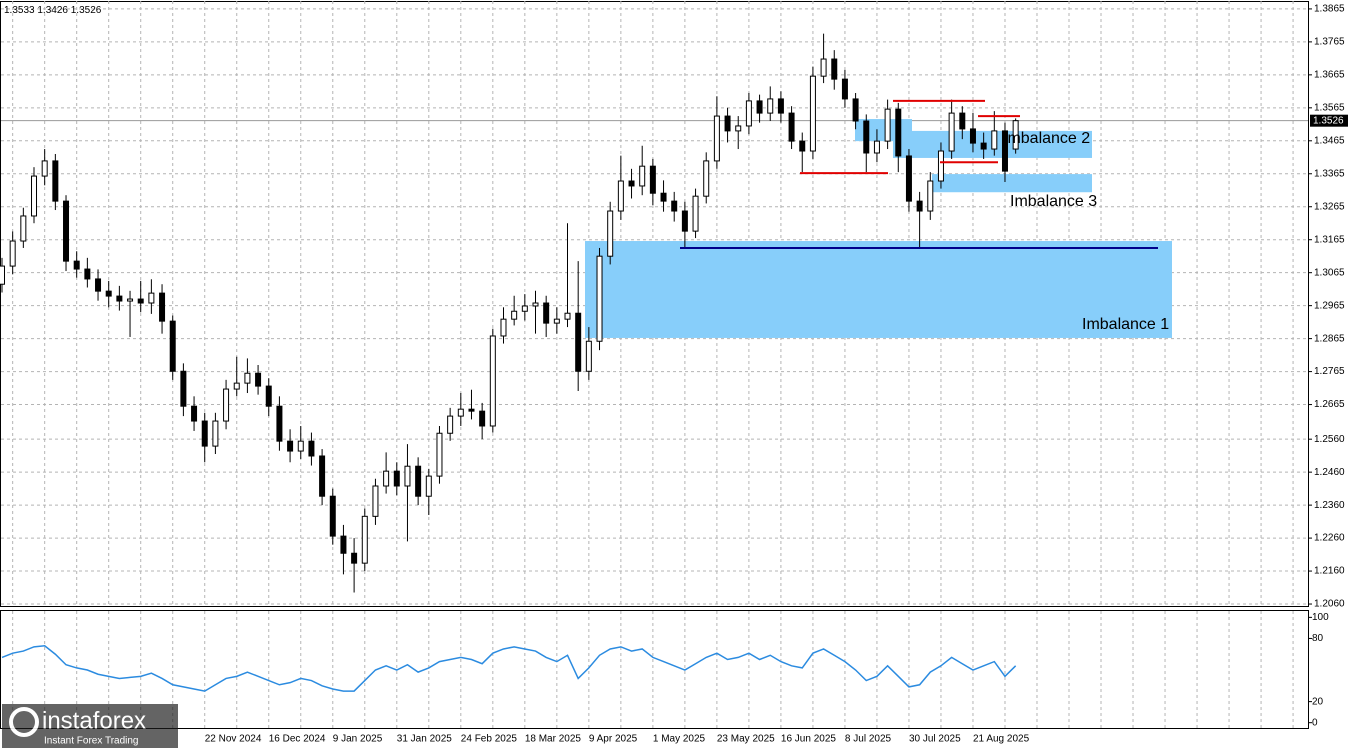 This screenshot has width=1350, height=750. What do you see at coordinates (935, 739) in the screenshot?
I see `x-tick-label: 30 Jul 2025` at bounding box center [935, 739].